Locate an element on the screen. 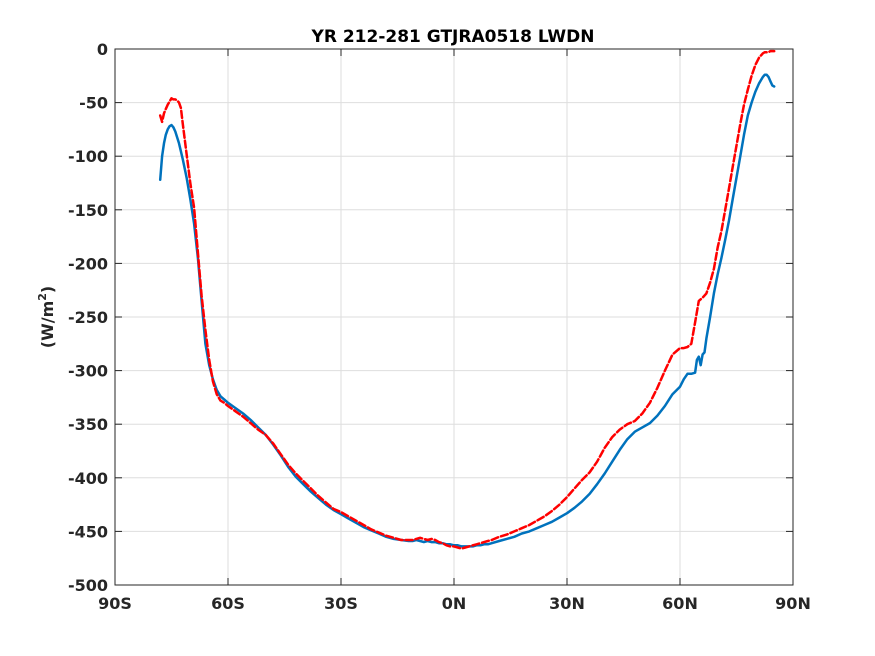 Image resolution: width=875 pixels, height=656 pixels. y-axis-label-main: (W/m is located at coordinates (47, 324).